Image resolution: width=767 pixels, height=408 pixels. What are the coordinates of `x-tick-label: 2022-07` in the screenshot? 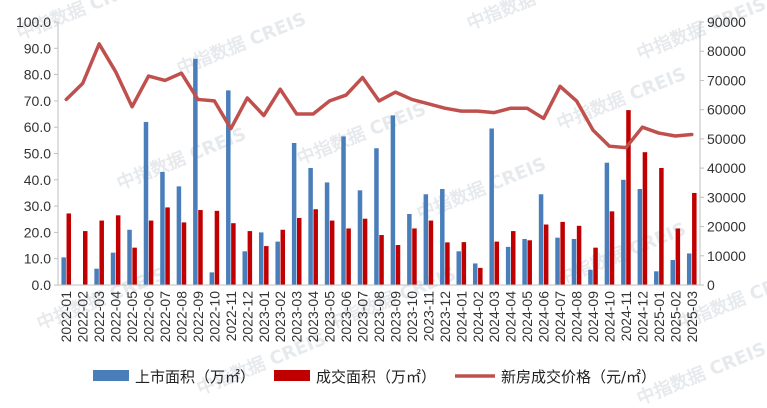 It's located at (165, 317).